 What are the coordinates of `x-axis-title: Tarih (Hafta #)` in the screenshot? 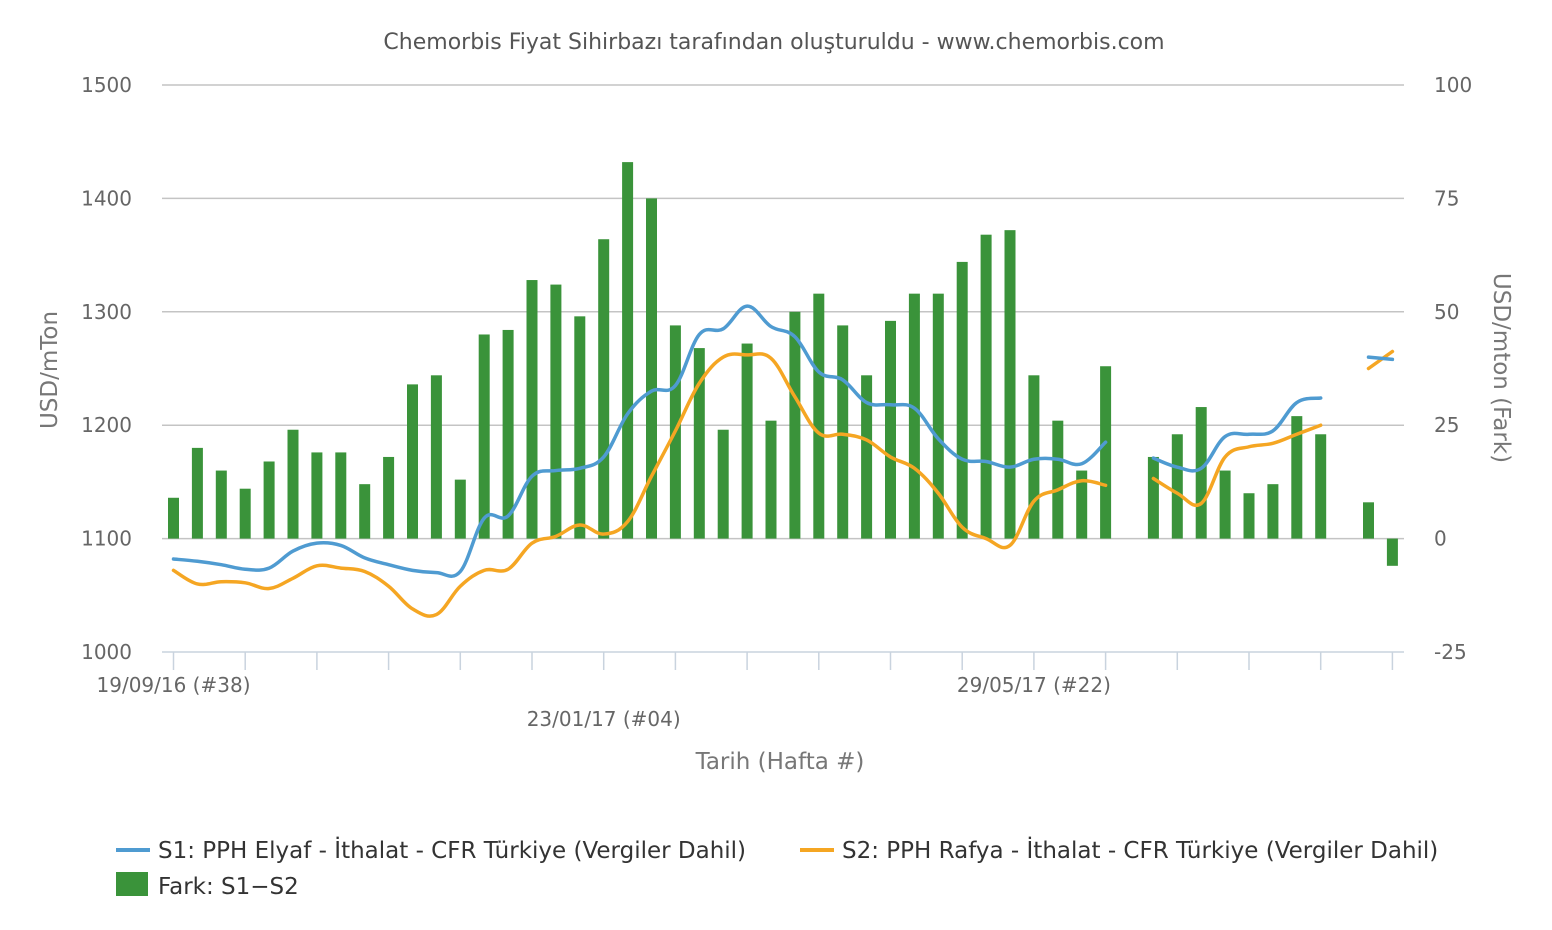 It's located at (780, 762).